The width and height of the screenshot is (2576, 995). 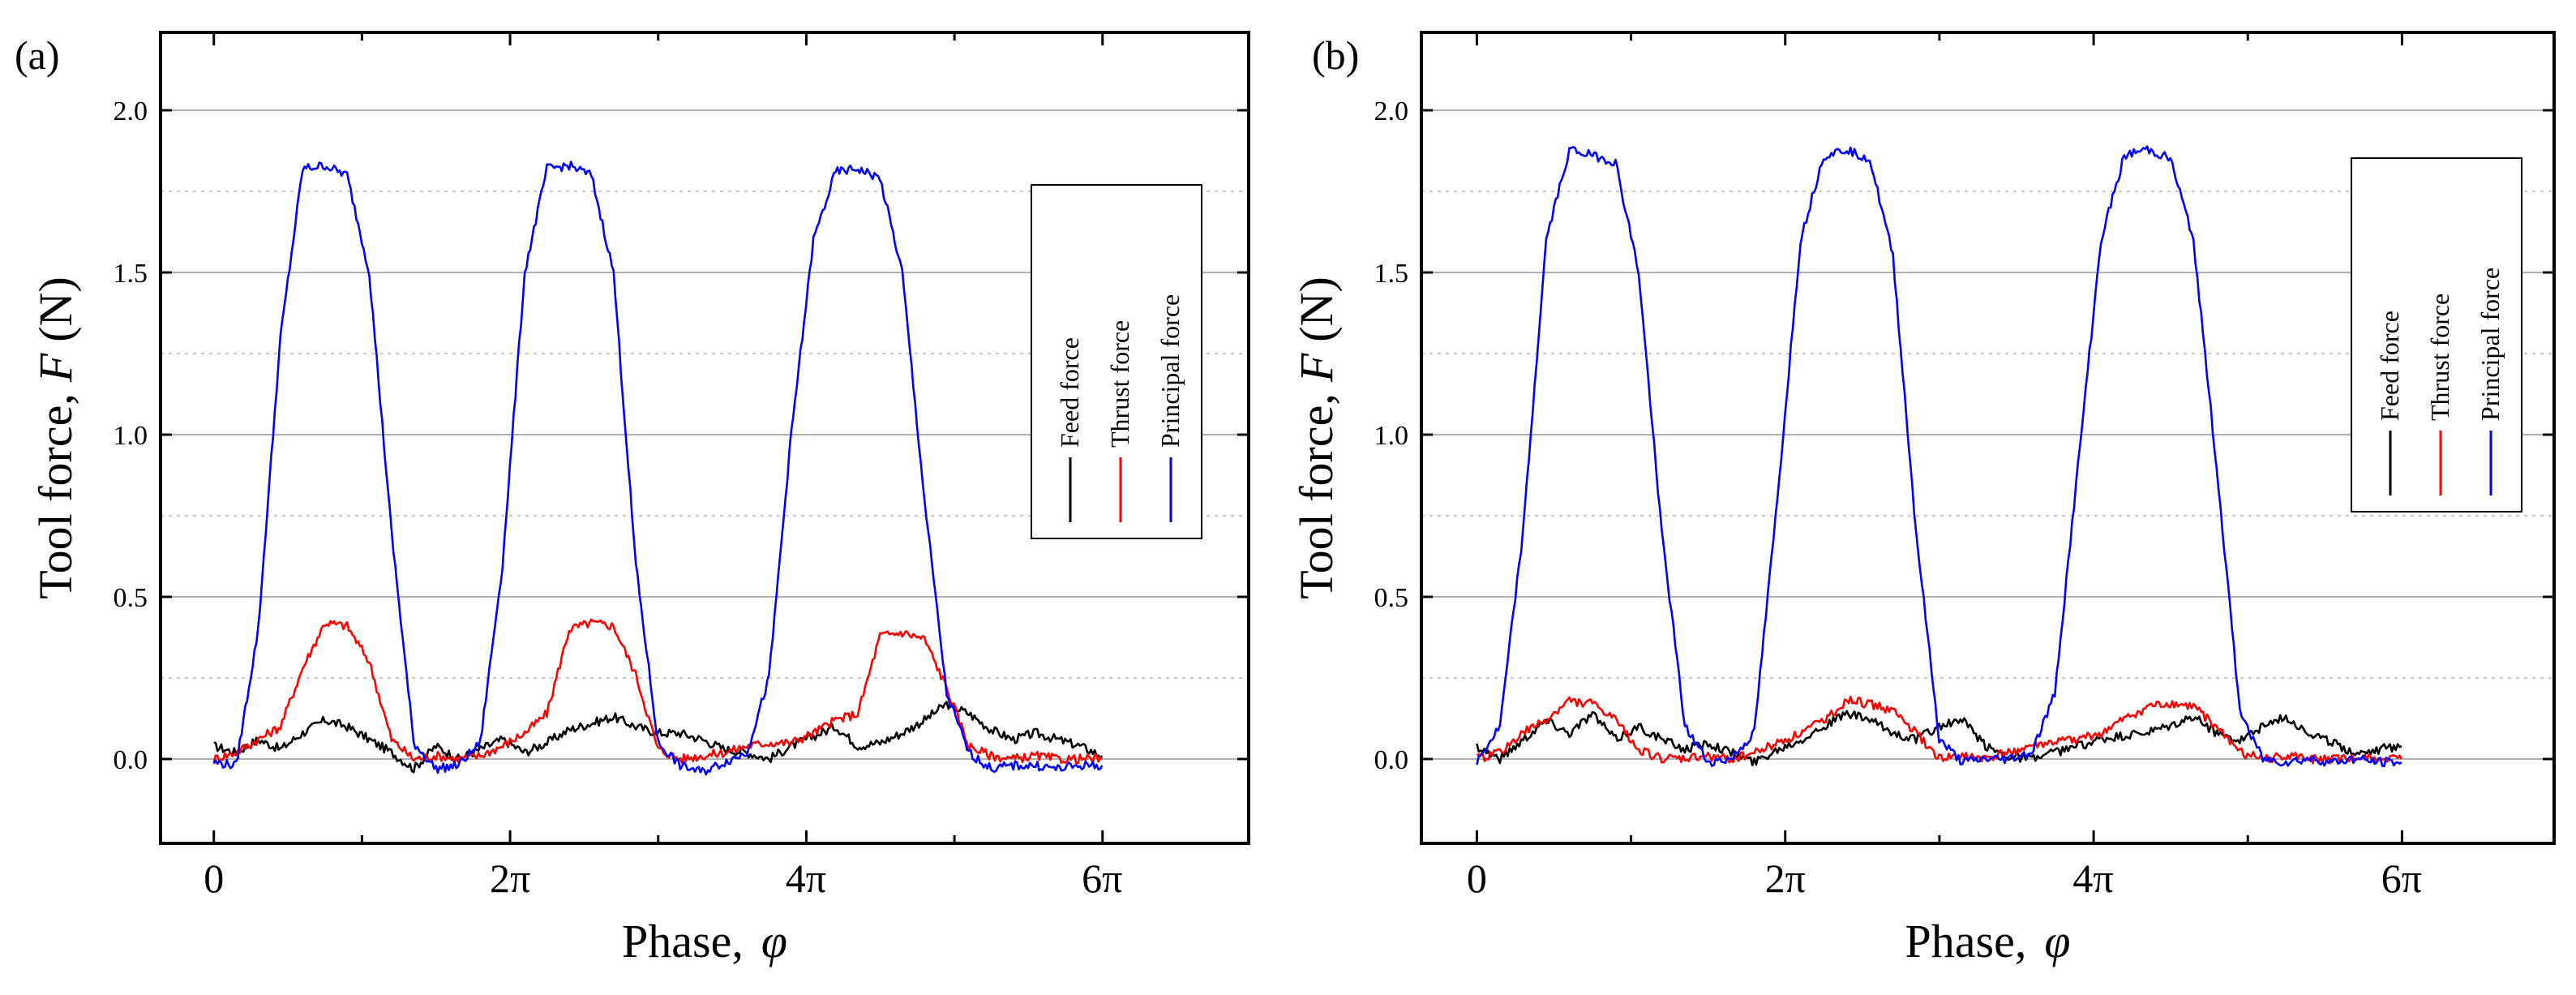 I want to click on series-line-feed-force, so click(x=1939, y=738).